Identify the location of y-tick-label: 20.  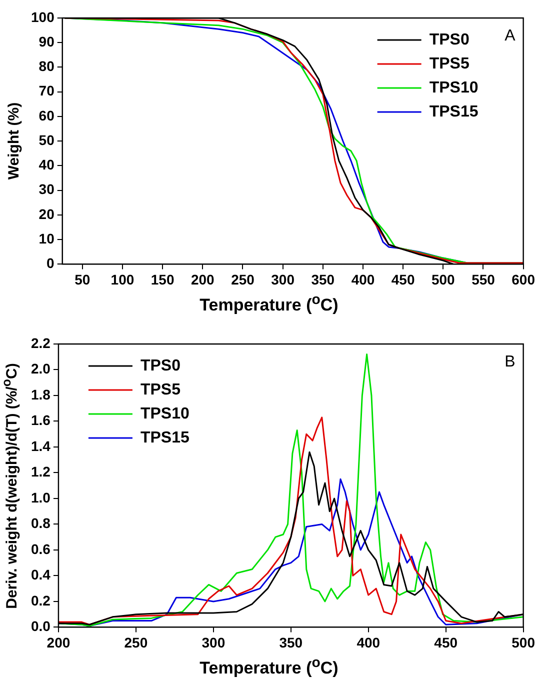
(46, 214).